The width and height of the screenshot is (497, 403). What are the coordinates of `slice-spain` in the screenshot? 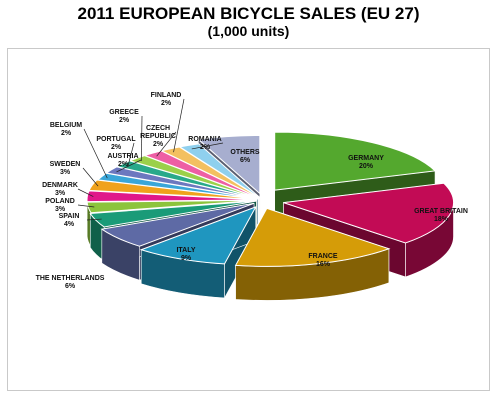 It's located at (173, 214).